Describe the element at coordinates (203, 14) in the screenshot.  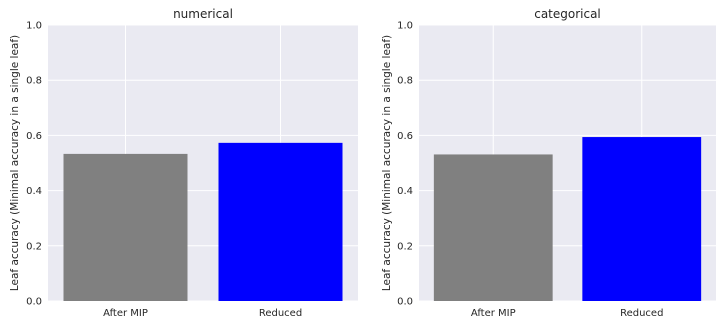
I see `chart-title: numerical` at that location.